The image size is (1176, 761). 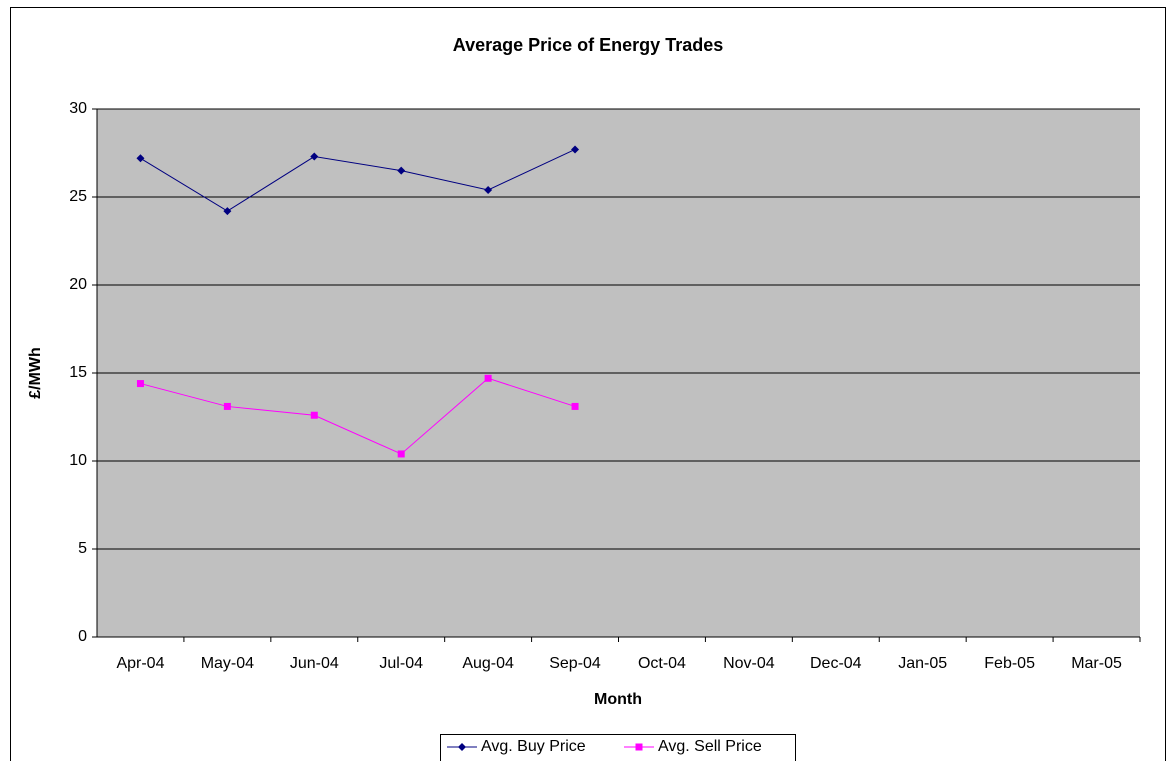 I want to click on x-tick-label: Oct-04, so click(x=662, y=663).